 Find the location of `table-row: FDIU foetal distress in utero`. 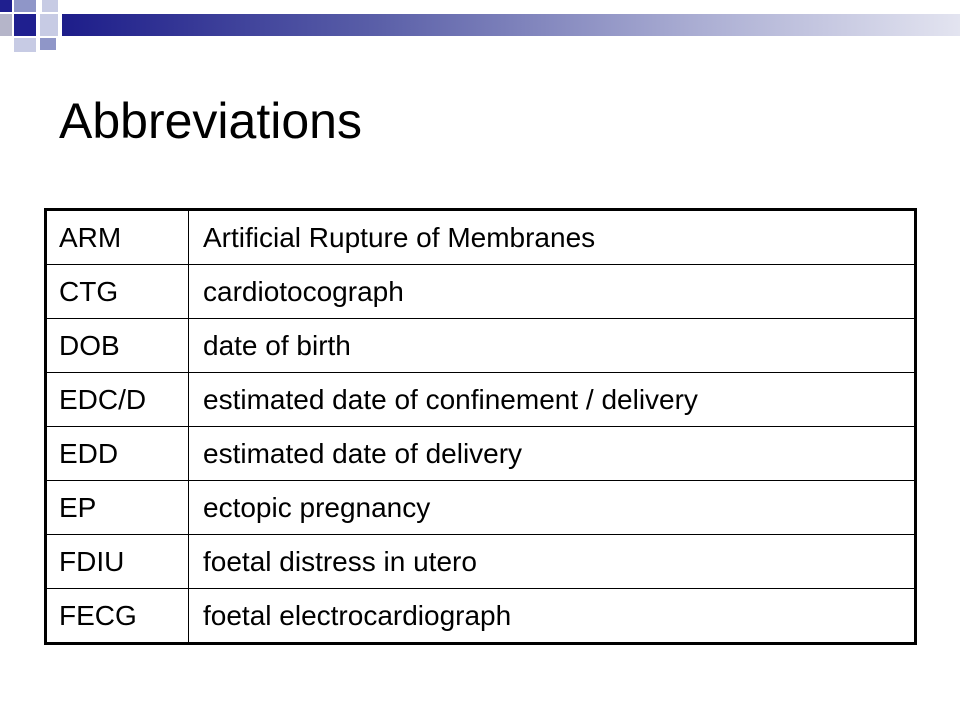

table-row: FDIU foetal distress in utero is located at coordinates (480, 561).